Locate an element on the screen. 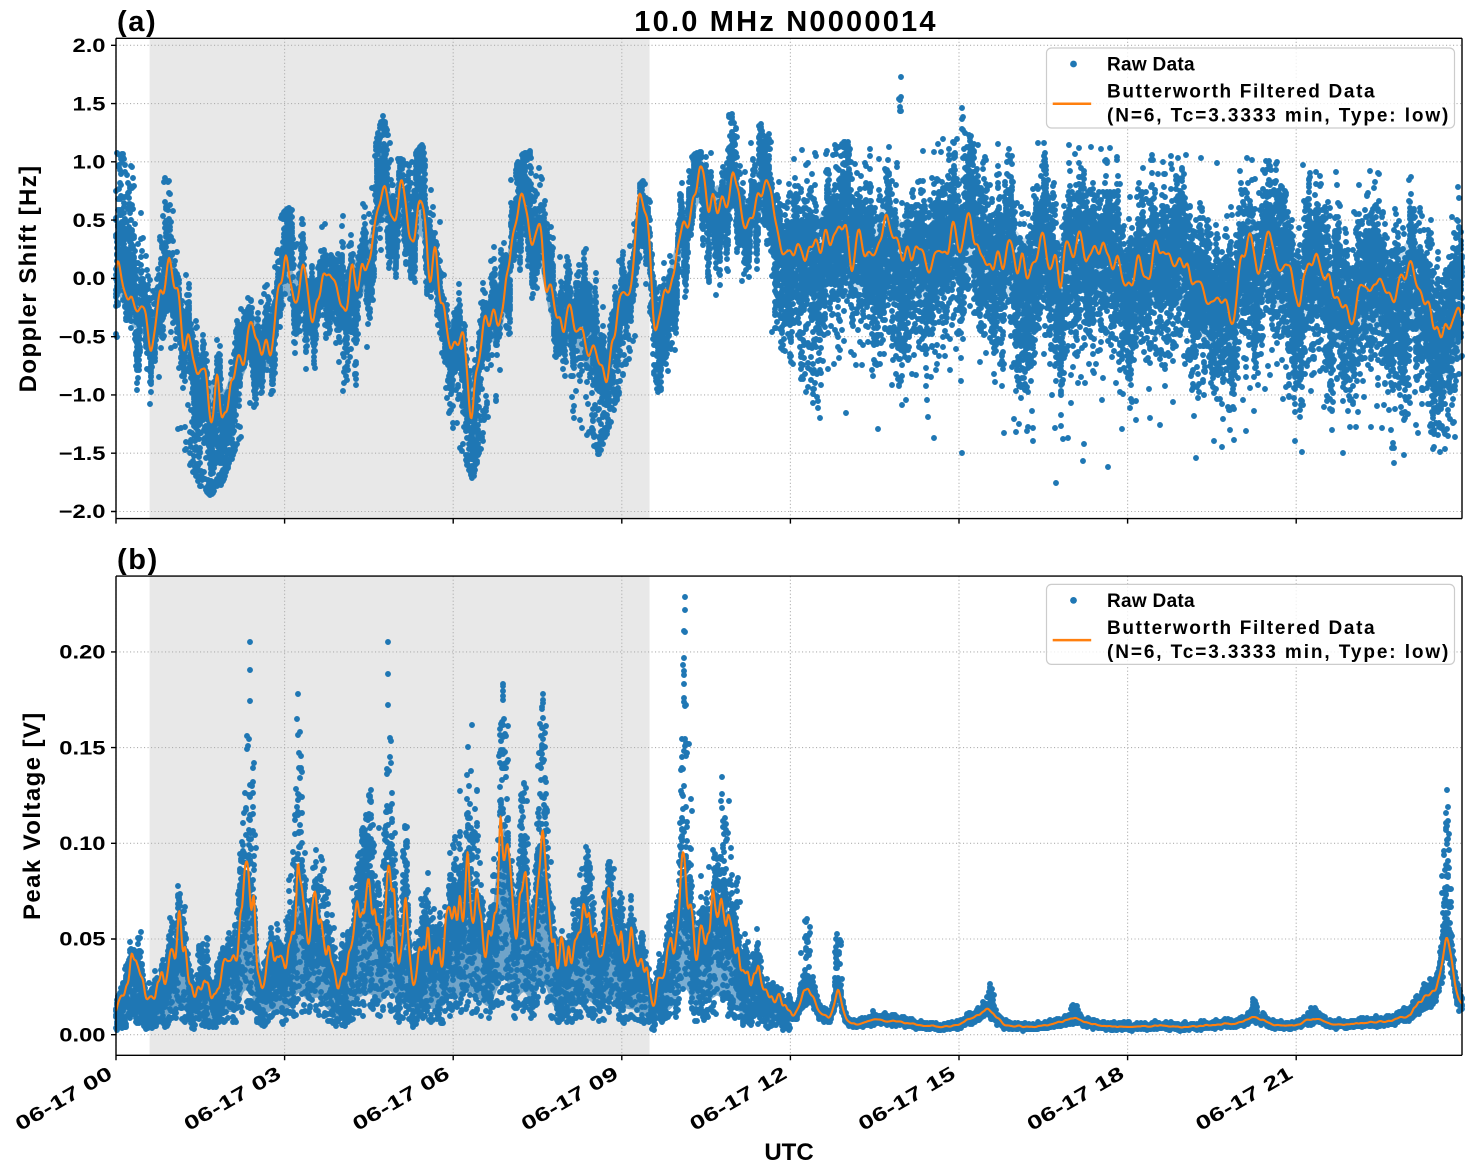 The width and height of the screenshot is (1472, 1172). svg-text: 1.5 is located at coordinates (88, 104).